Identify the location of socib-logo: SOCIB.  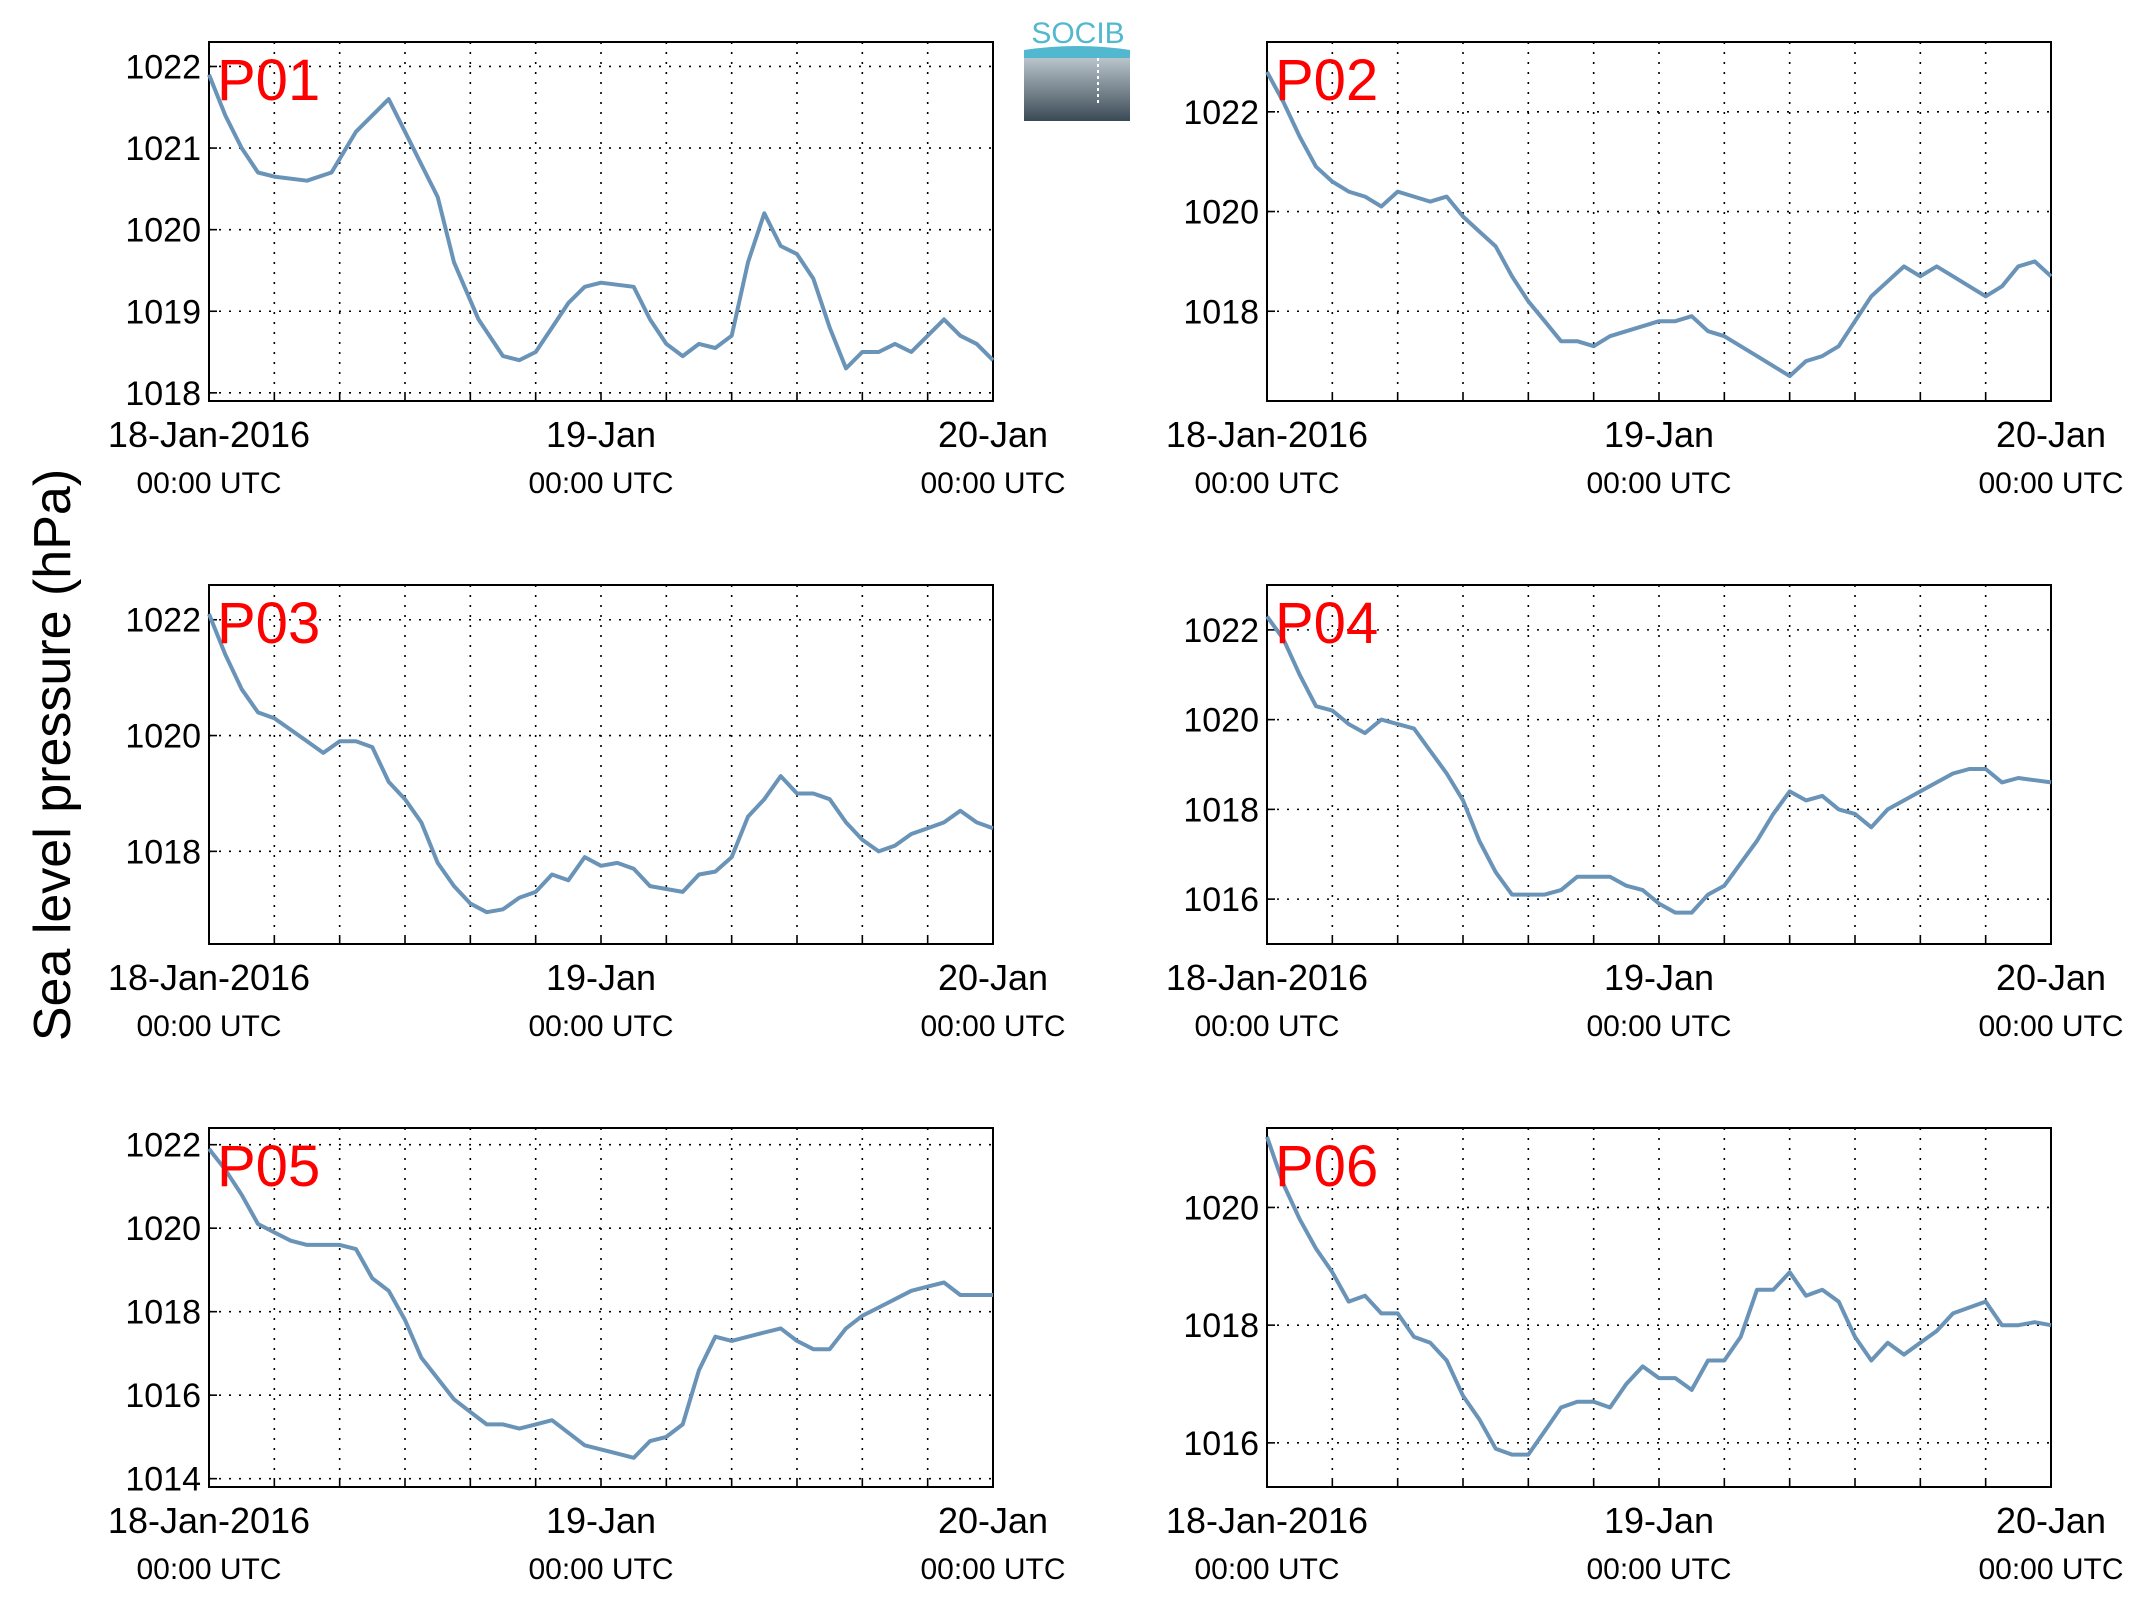
(1077, 69).